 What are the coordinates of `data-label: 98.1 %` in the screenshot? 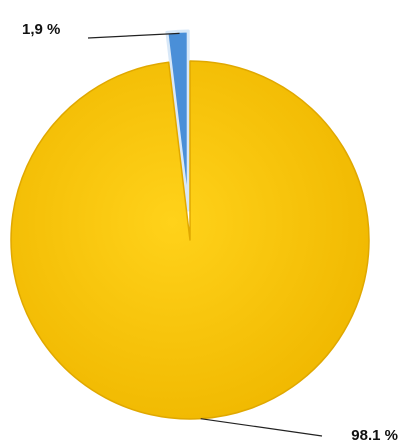 It's located at (374, 435).